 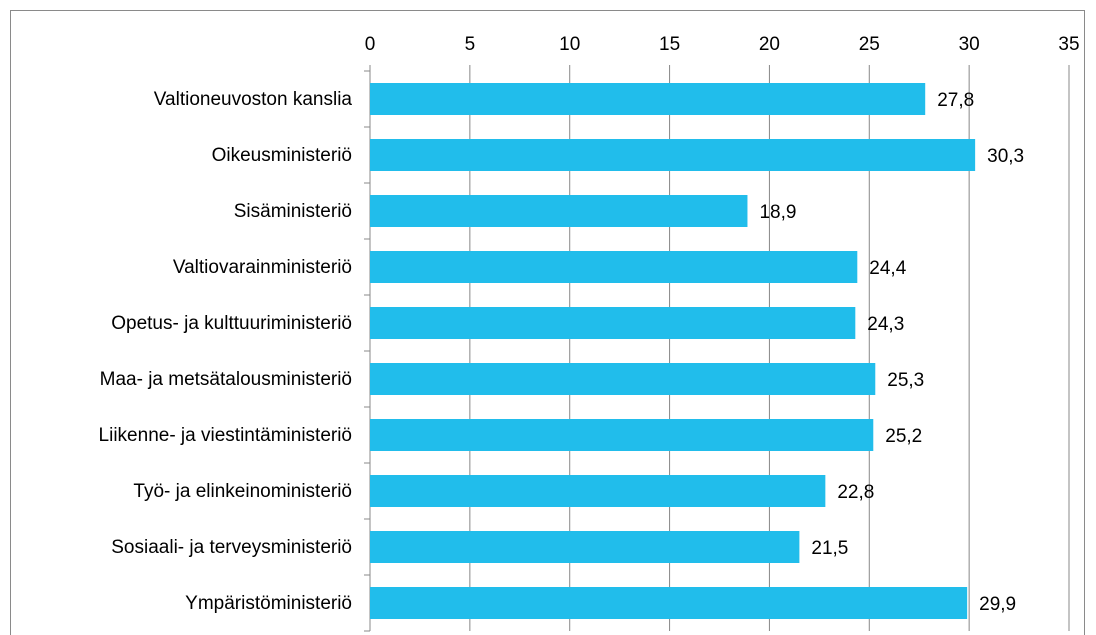 What do you see at coordinates (225, 435) in the screenshot?
I see `y-tick-label: Liikenne- ja viestintäministeriö` at bounding box center [225, 435].